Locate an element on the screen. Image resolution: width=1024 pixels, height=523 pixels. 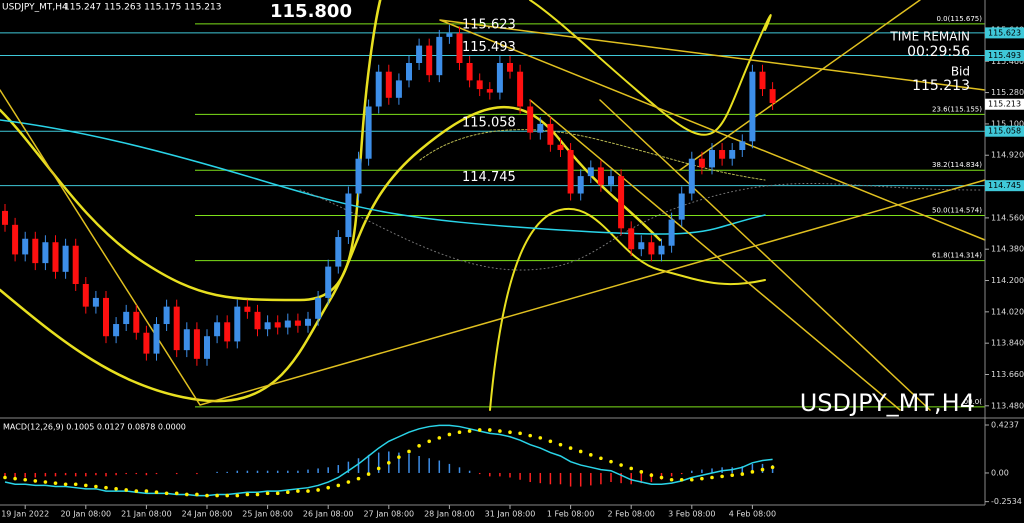
fib-label: 38.2(114.834) is located at coordinates (957, 165).